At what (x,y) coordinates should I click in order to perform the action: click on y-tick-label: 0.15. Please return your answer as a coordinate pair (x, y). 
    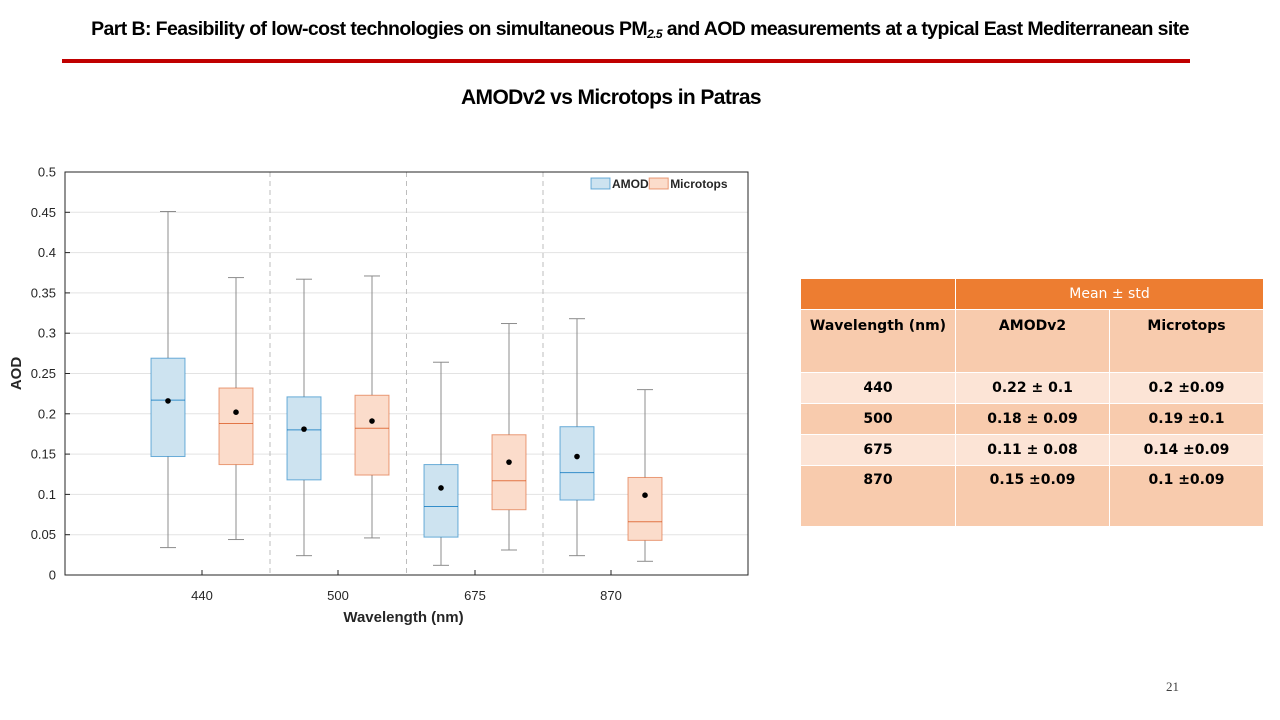
    Looking at the image, I should click on (43, 454).